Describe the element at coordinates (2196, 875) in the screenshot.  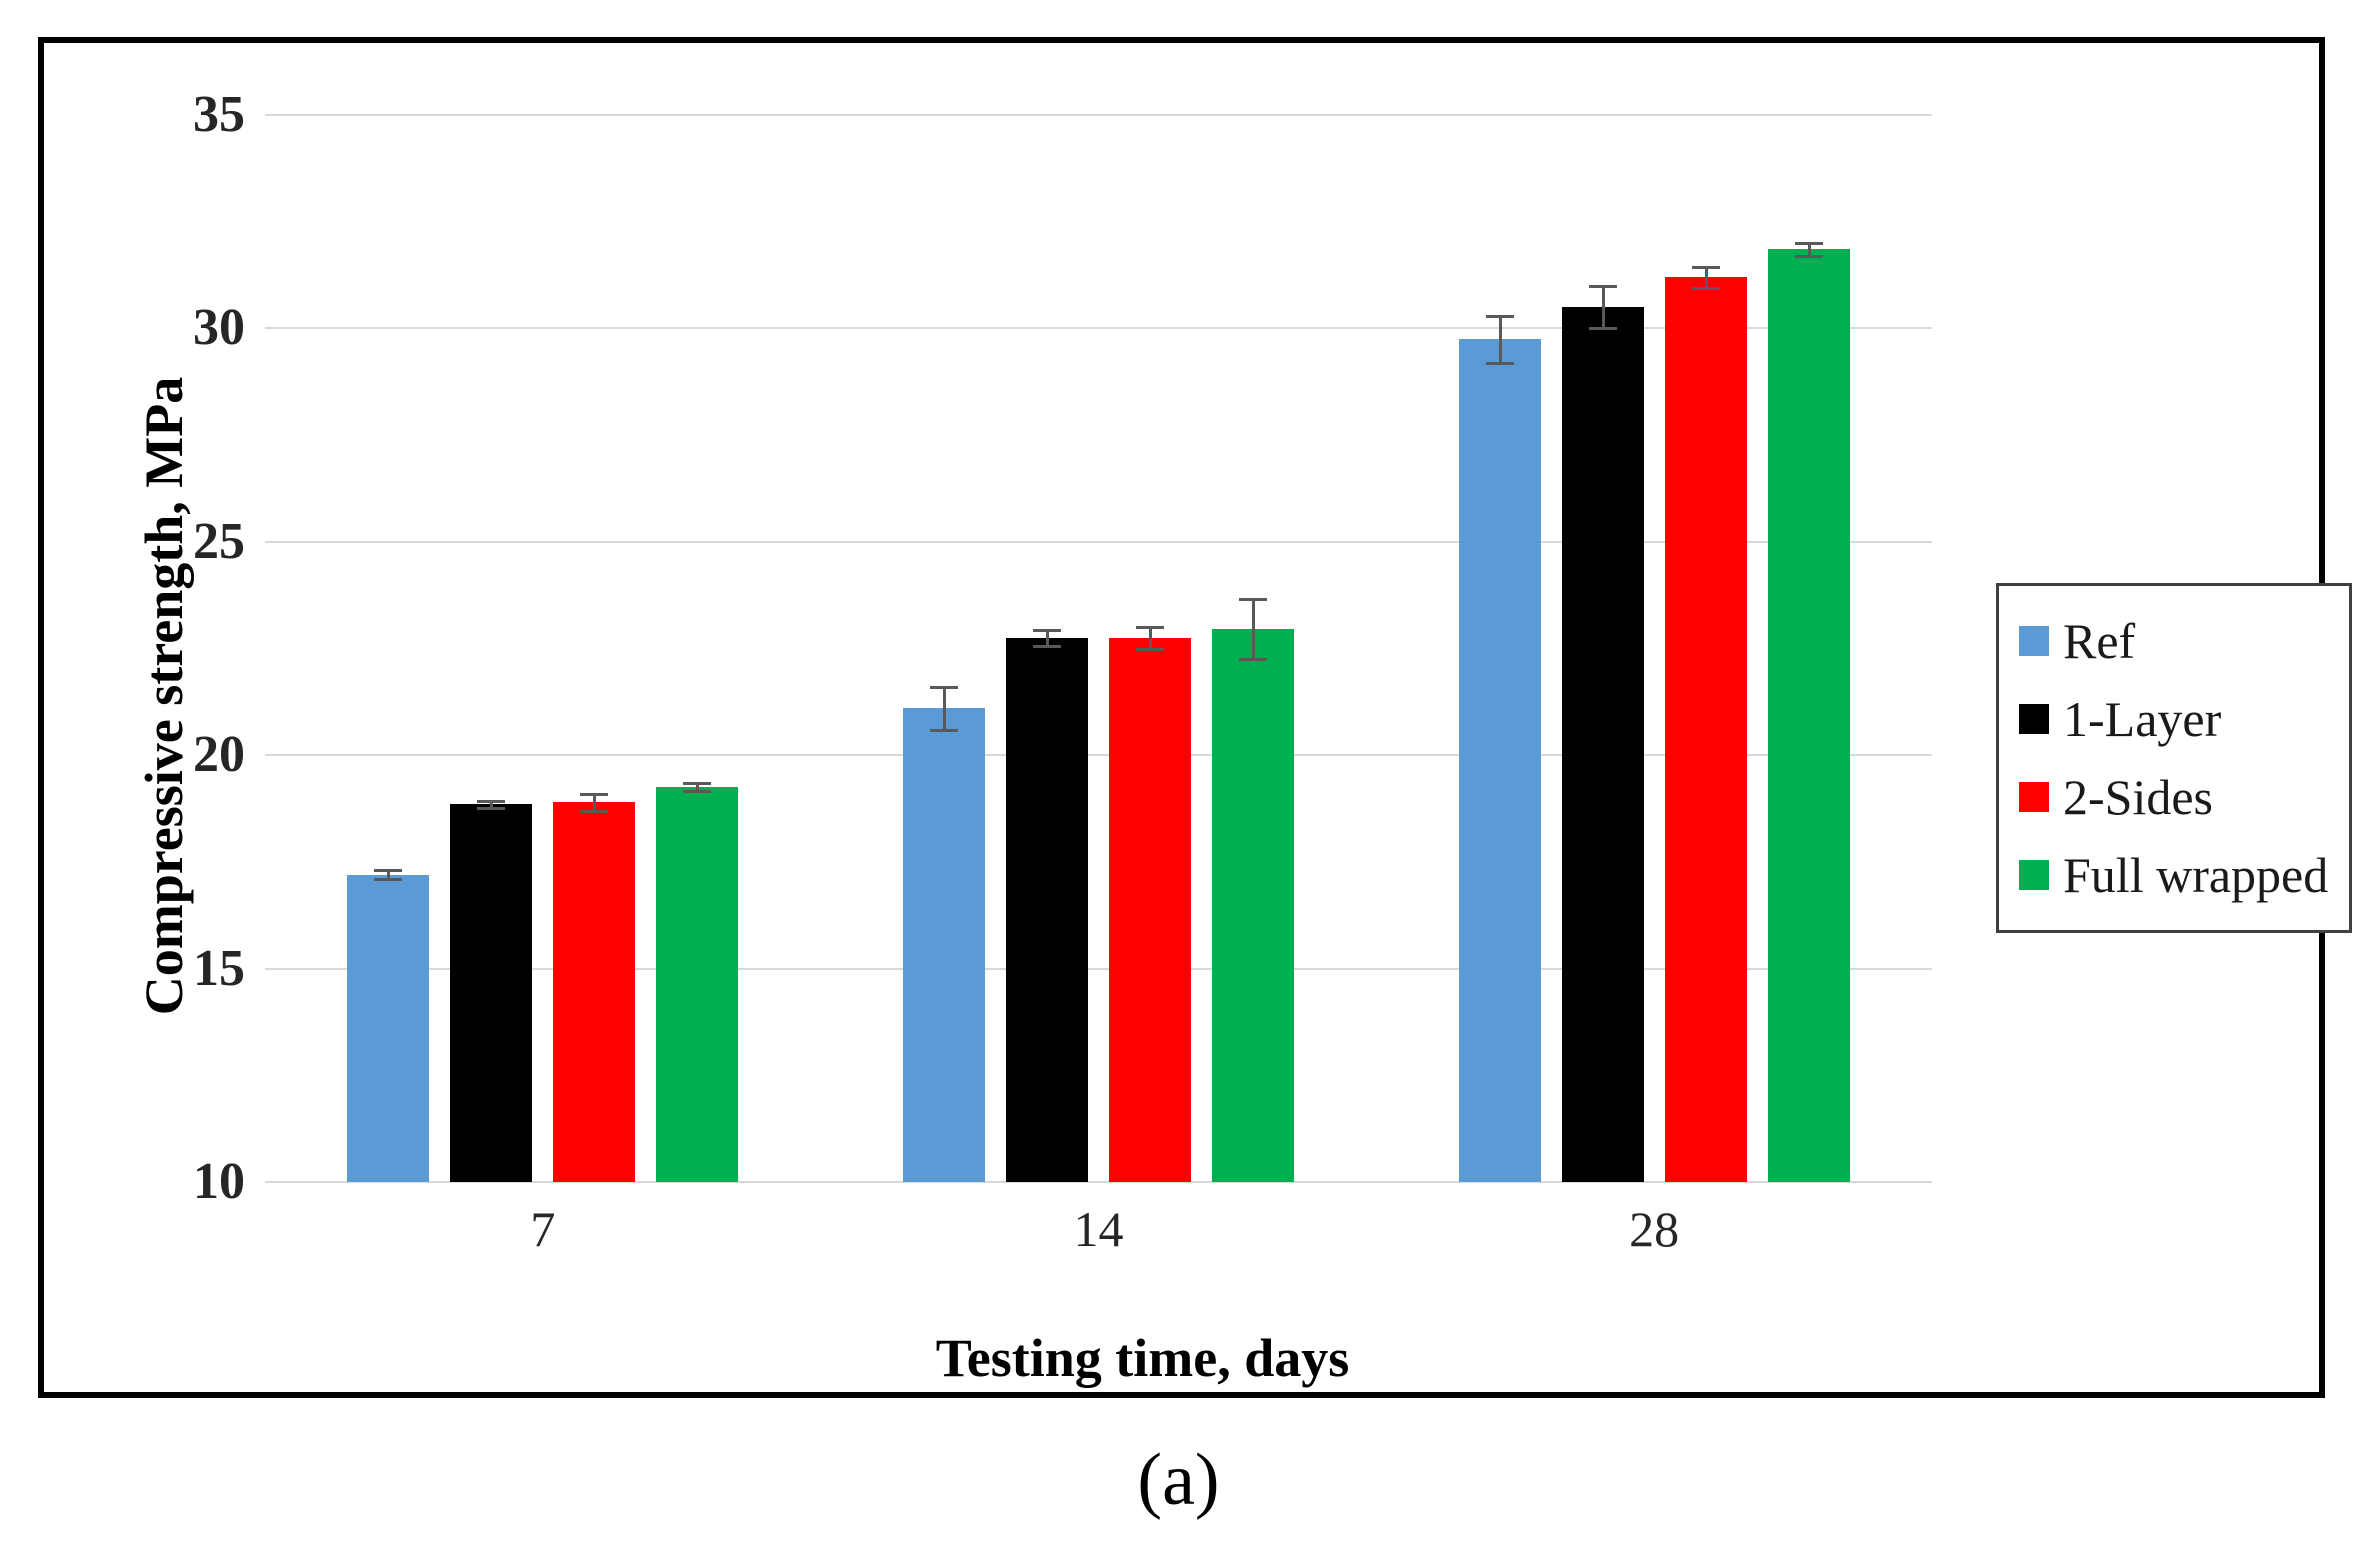
I see `legend-label: Full wrapped` at that location.